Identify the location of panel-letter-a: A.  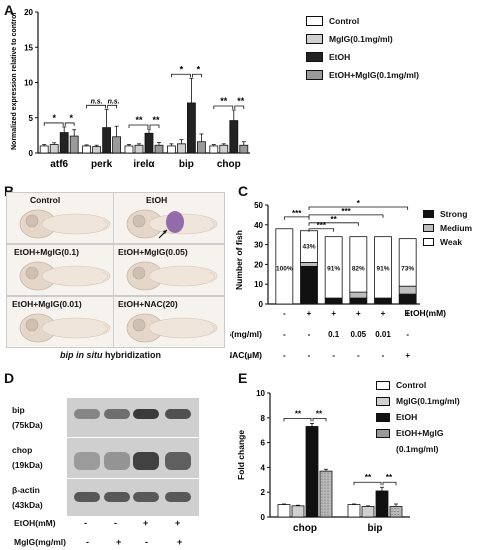
(9, 10).